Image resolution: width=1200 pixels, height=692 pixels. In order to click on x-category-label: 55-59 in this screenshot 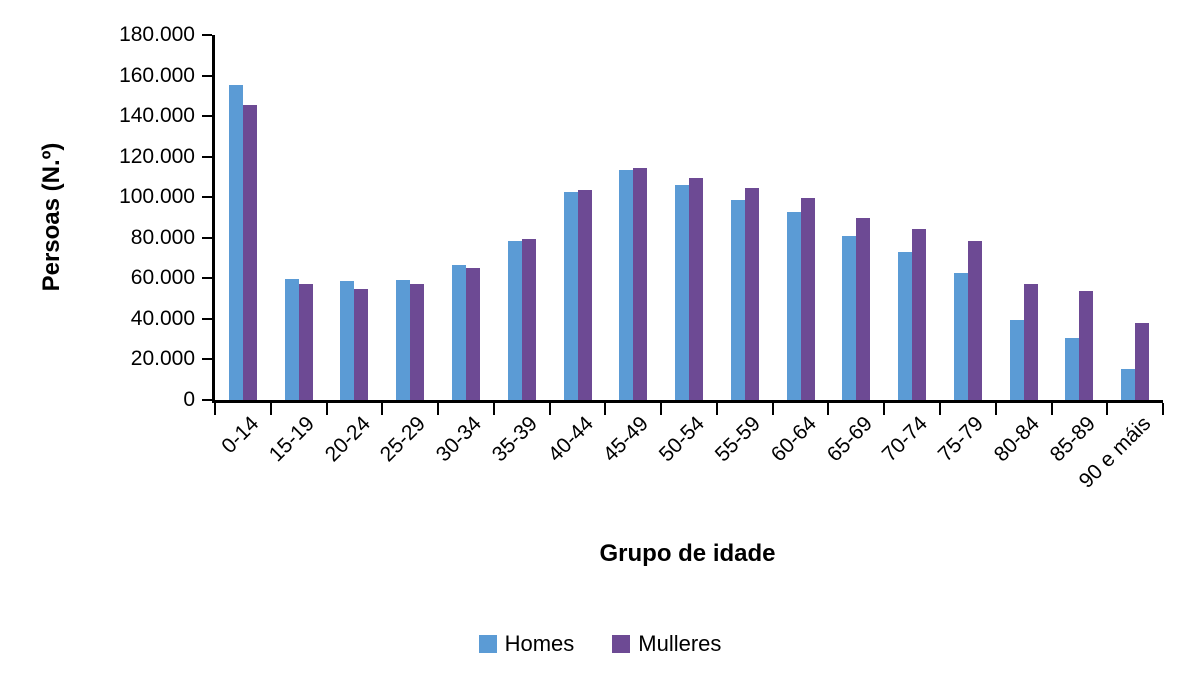, I will do `click(738, 439)`.